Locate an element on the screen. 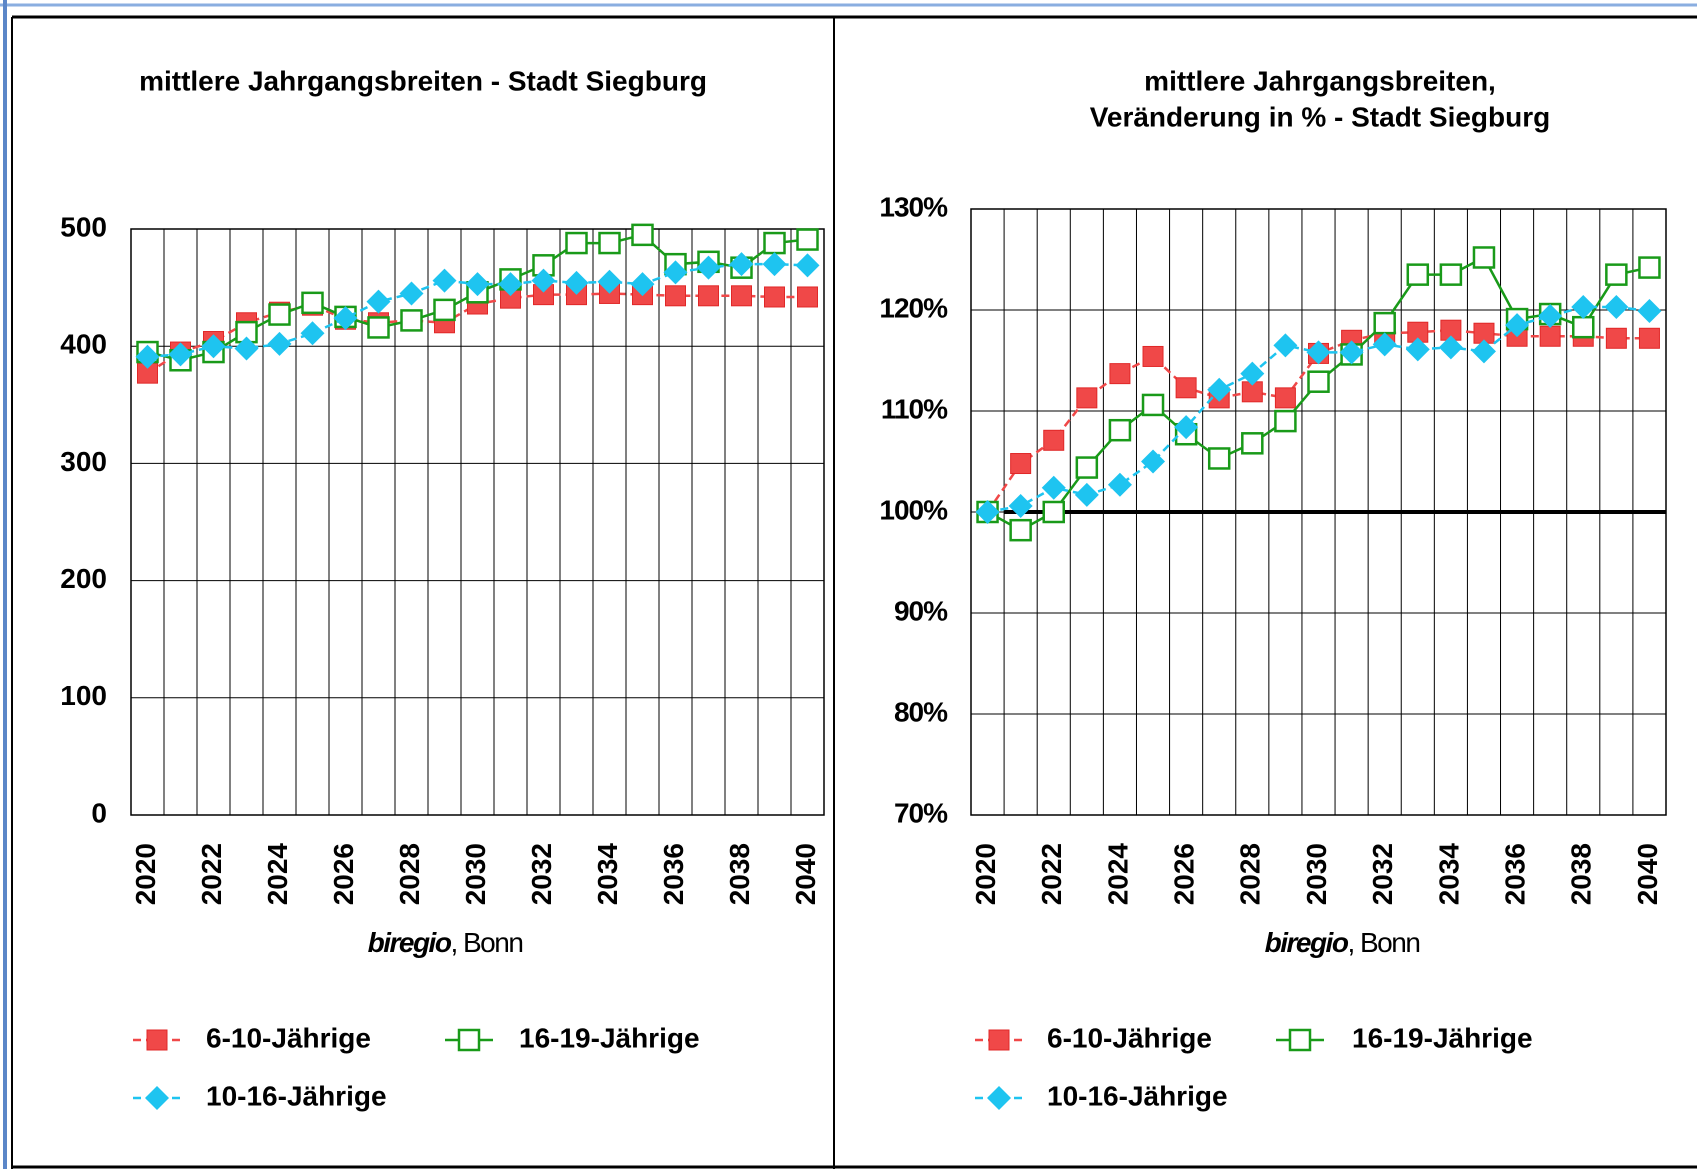 The image size is (1697, 1169). y-tick-label: 110% is located at coordinates (914, 408).